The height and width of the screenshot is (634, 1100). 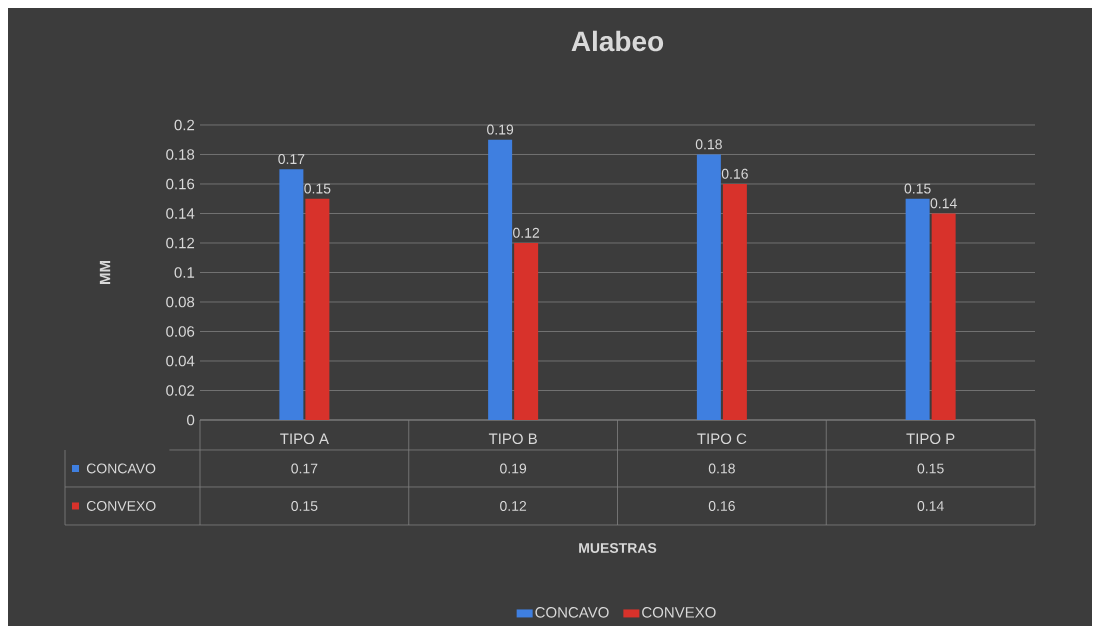 What do you see at coordinates (121, 468) in the screenshot?
I see `legend-label: CONCAVO` at bounding box center [121, 468].